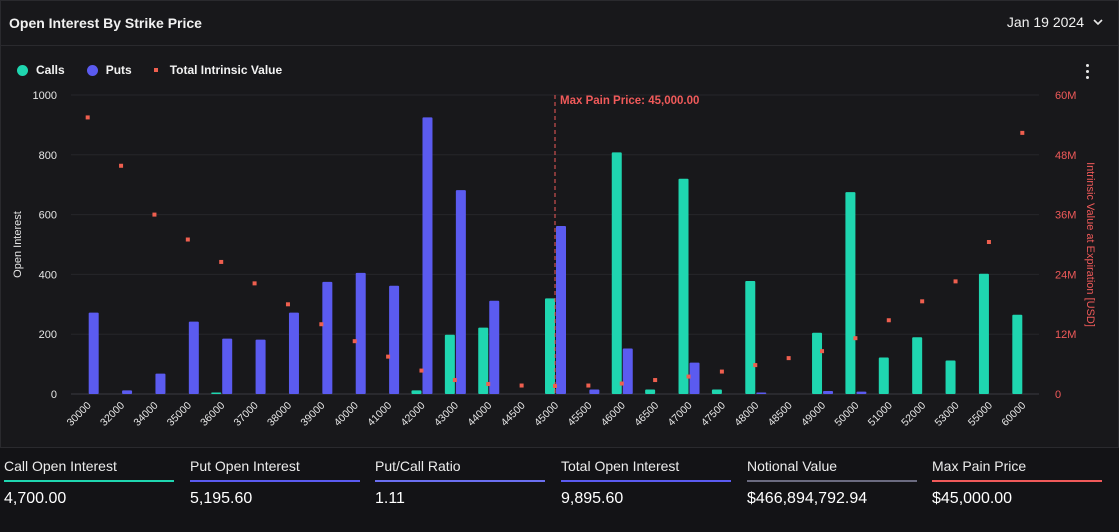 The width and height of the screenshot is (1119, 532). I want to click on legend-item-puts: Puts, so click(109, 70).